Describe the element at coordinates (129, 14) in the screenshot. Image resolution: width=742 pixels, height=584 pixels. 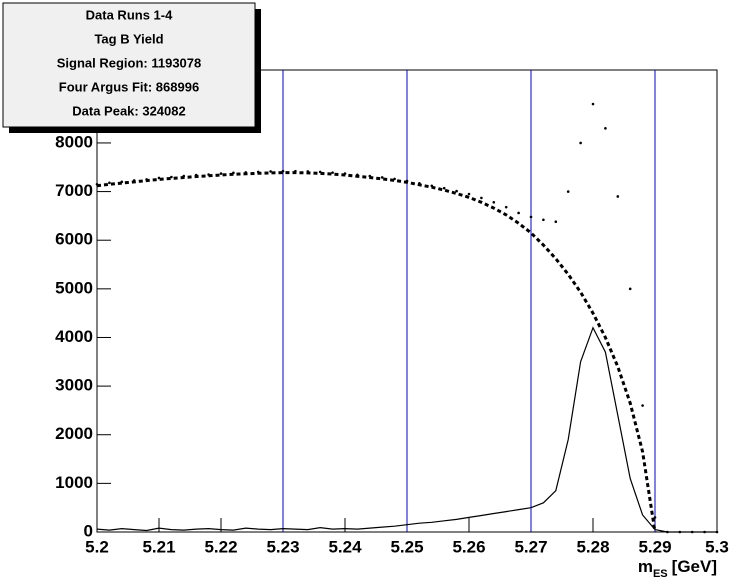
I see `box-line: Data Runs 1-4` at that location.